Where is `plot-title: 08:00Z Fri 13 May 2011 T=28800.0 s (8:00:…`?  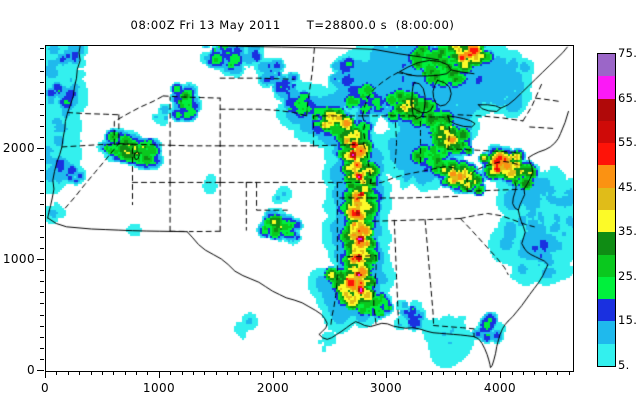
plot-title: 08:00Z Fri 13 May 2011 T=28800.0 s (8:00:… is located at coordinates (292, 25).